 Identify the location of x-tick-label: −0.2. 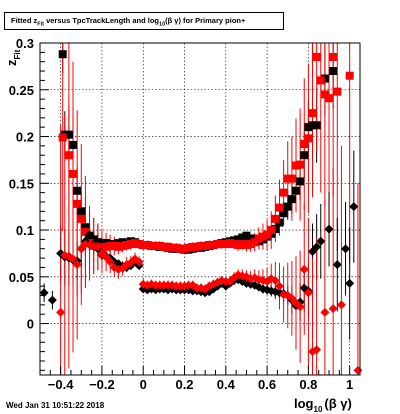
(102, 384).